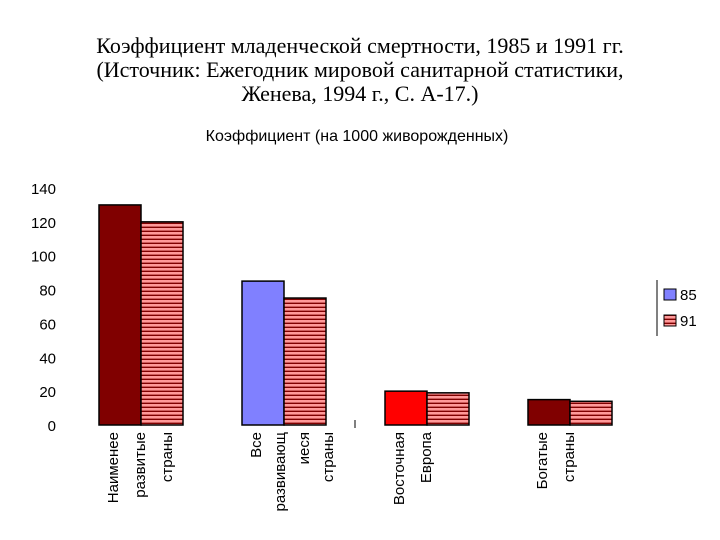 Image resolution: width=720 pixels, height=540 pixels. Describe the element at coordinates (280, 471) in the screenshot. I see `category-label: развивающ` at that location.